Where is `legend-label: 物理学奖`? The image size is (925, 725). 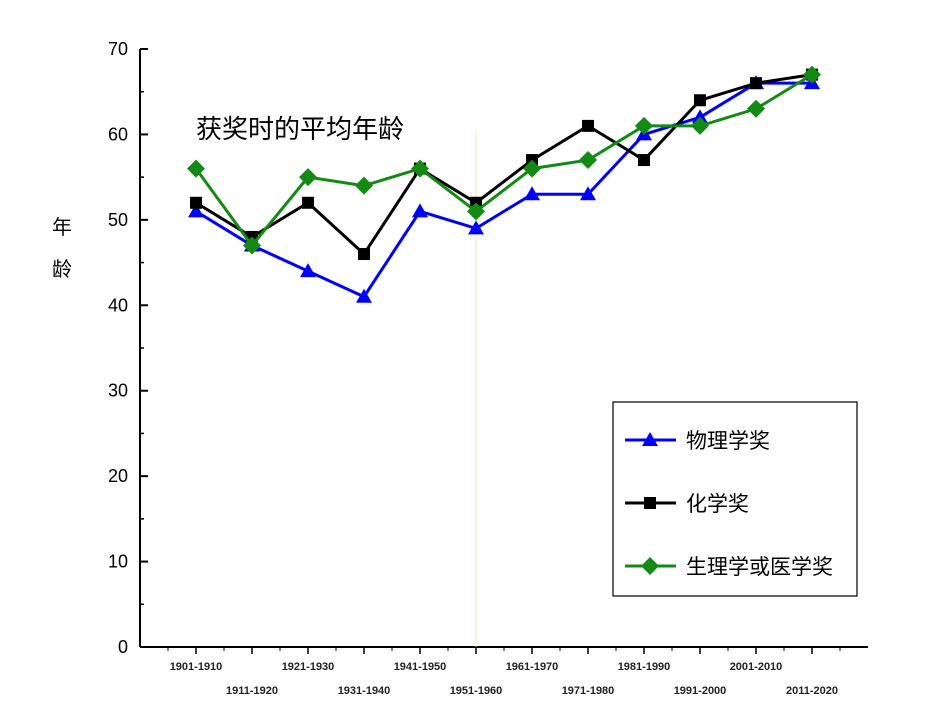
legend-label: 物理学奖 is located at coordinates (728, 441).